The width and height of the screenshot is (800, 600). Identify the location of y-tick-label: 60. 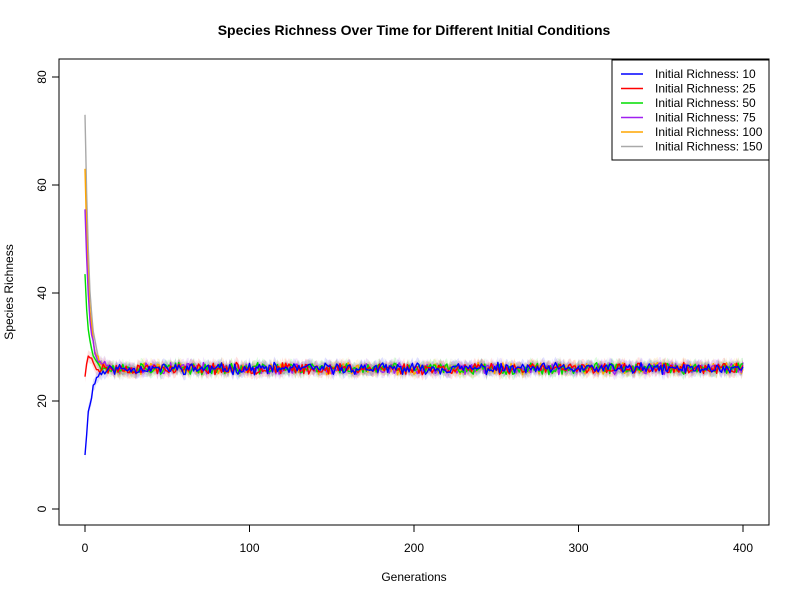
(42, 185).